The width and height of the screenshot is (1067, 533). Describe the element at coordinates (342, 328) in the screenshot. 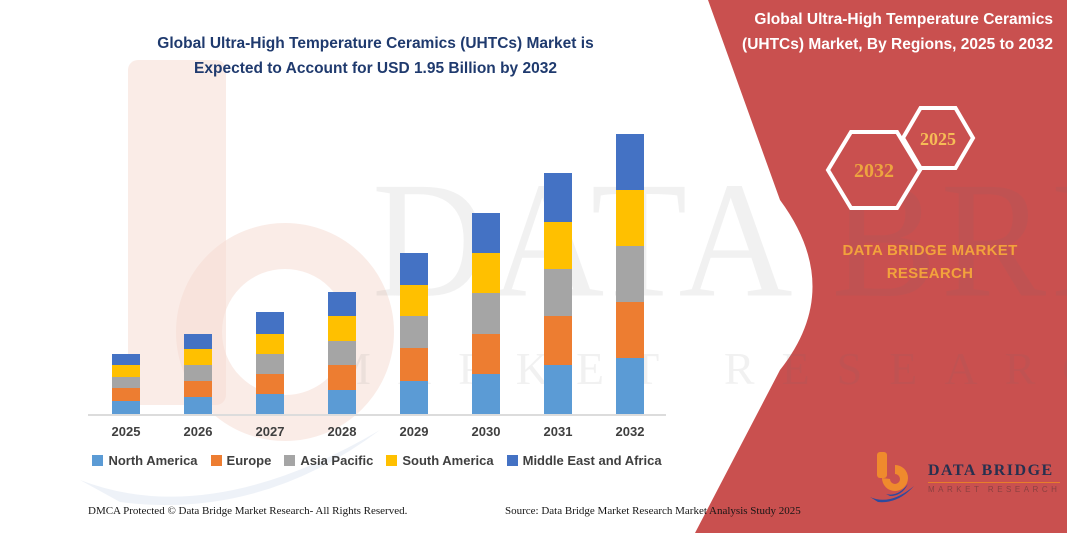

I see `bar-2028-segment-south-america` at that location.